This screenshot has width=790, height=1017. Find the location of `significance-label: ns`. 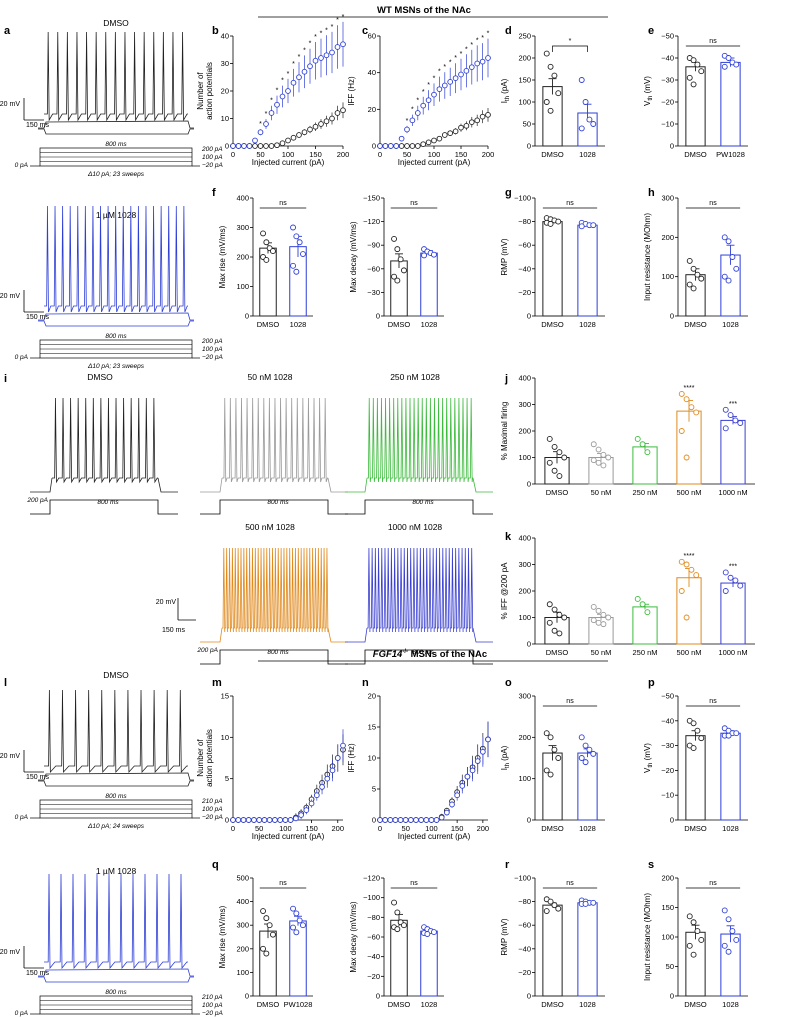

significance-label: ns is located at coordinates (713, 883).